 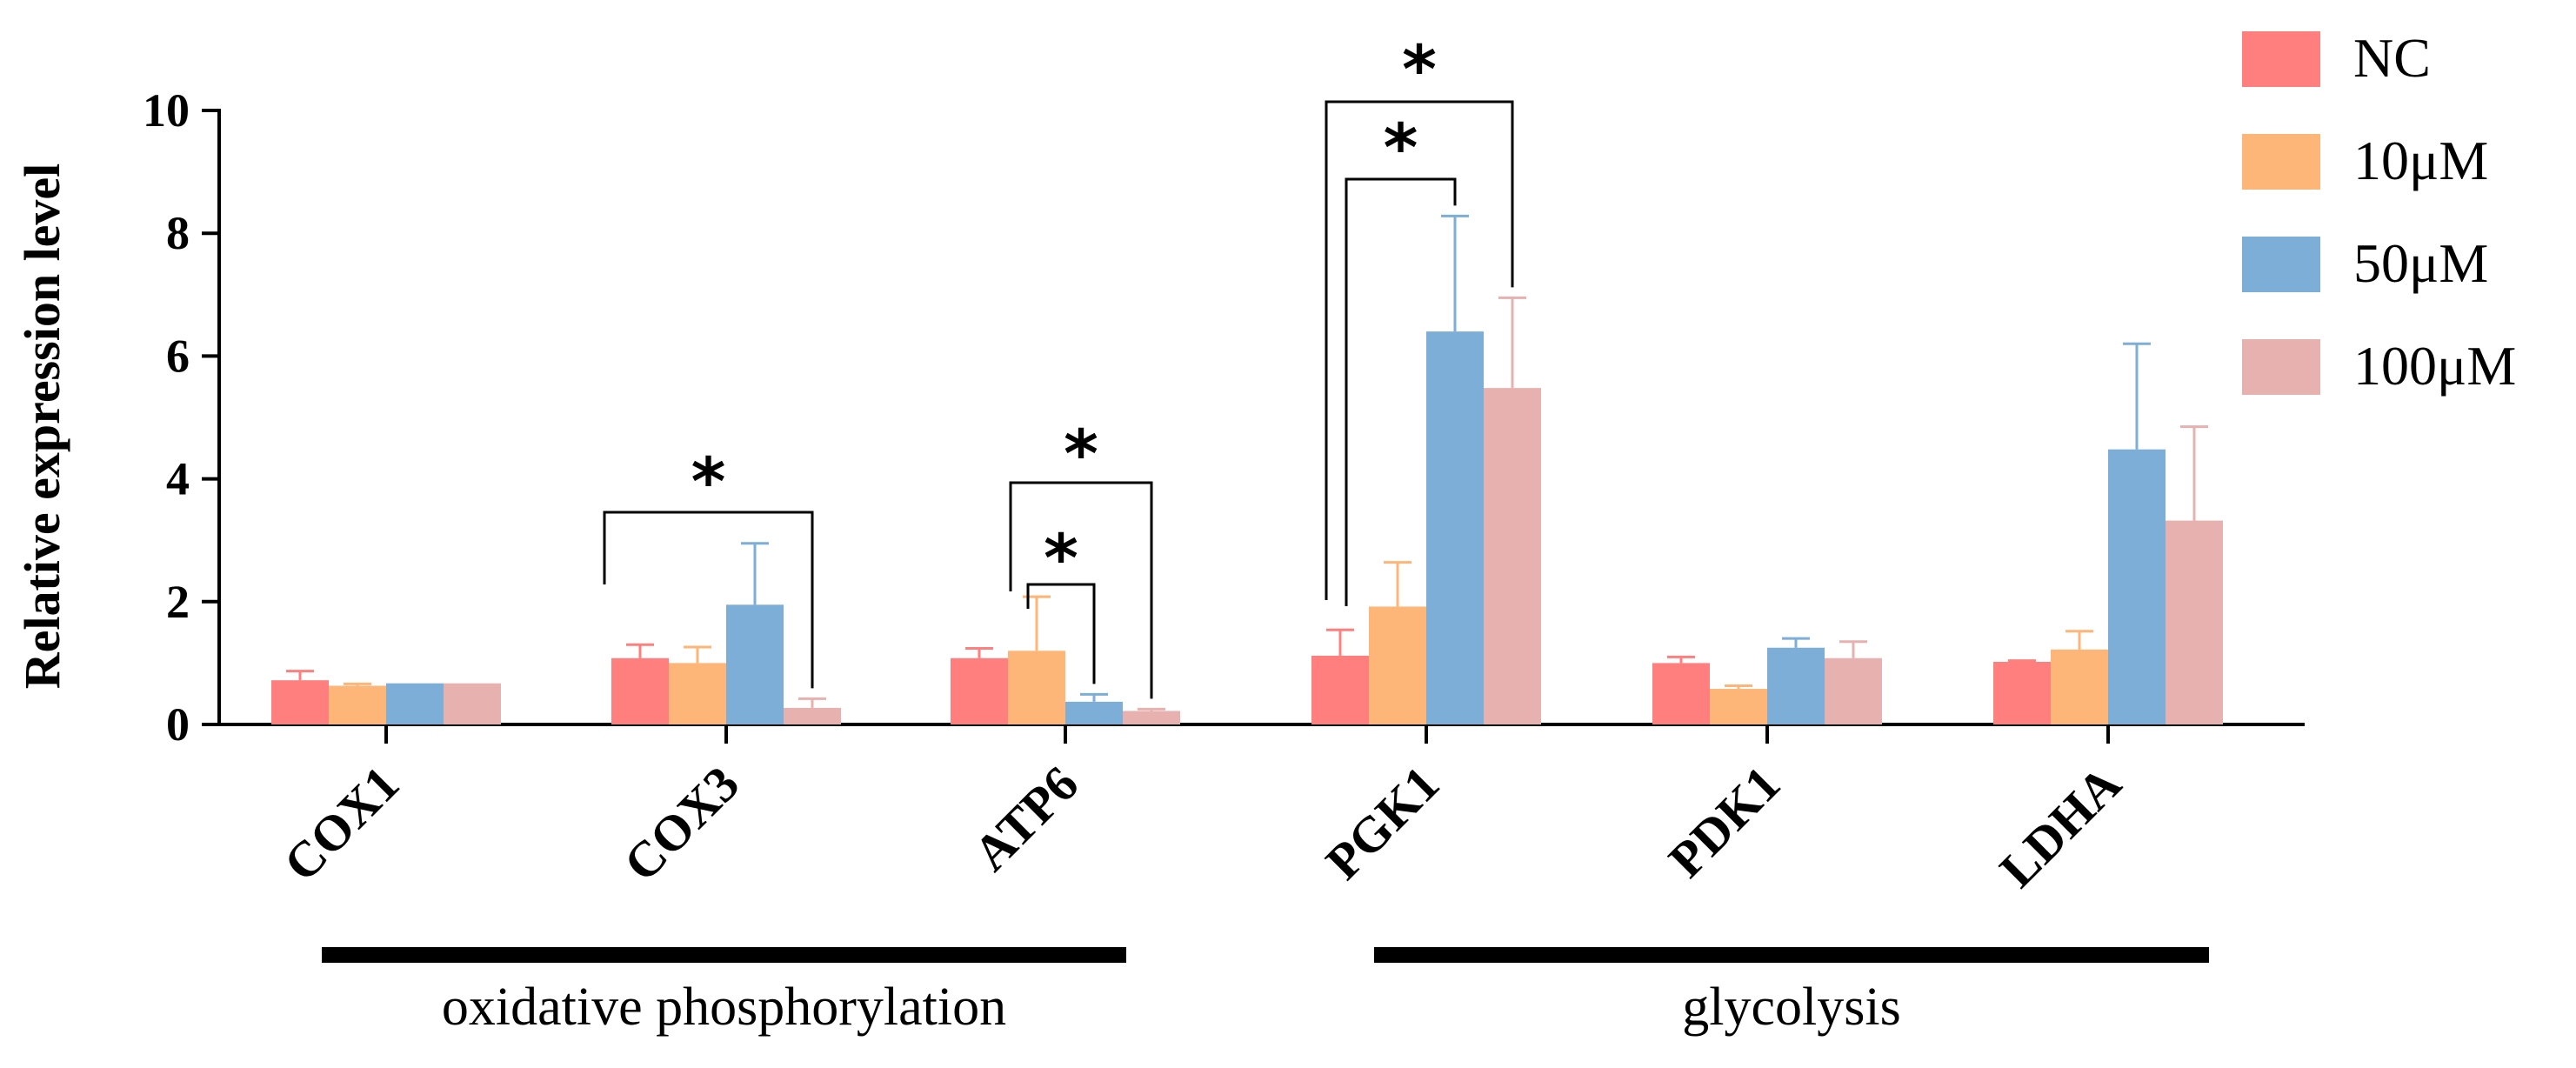 What do you see at coordinates (178, 356) in the screenshot?
I see `y-tick-label: 6` at bounding box center [178, 356].